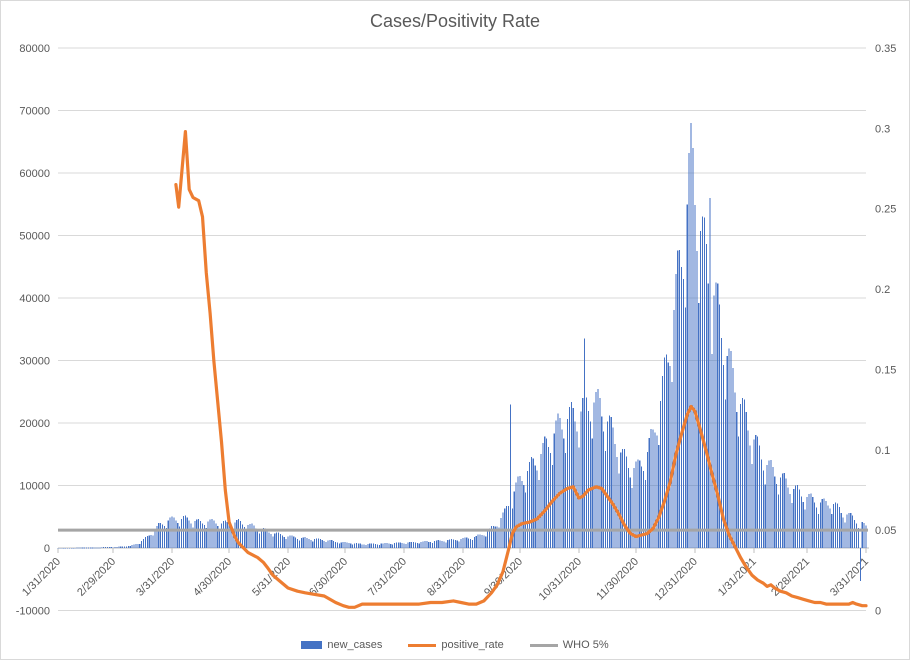  I want to click on positive-rate-swatch-icon, so click(422, 645).